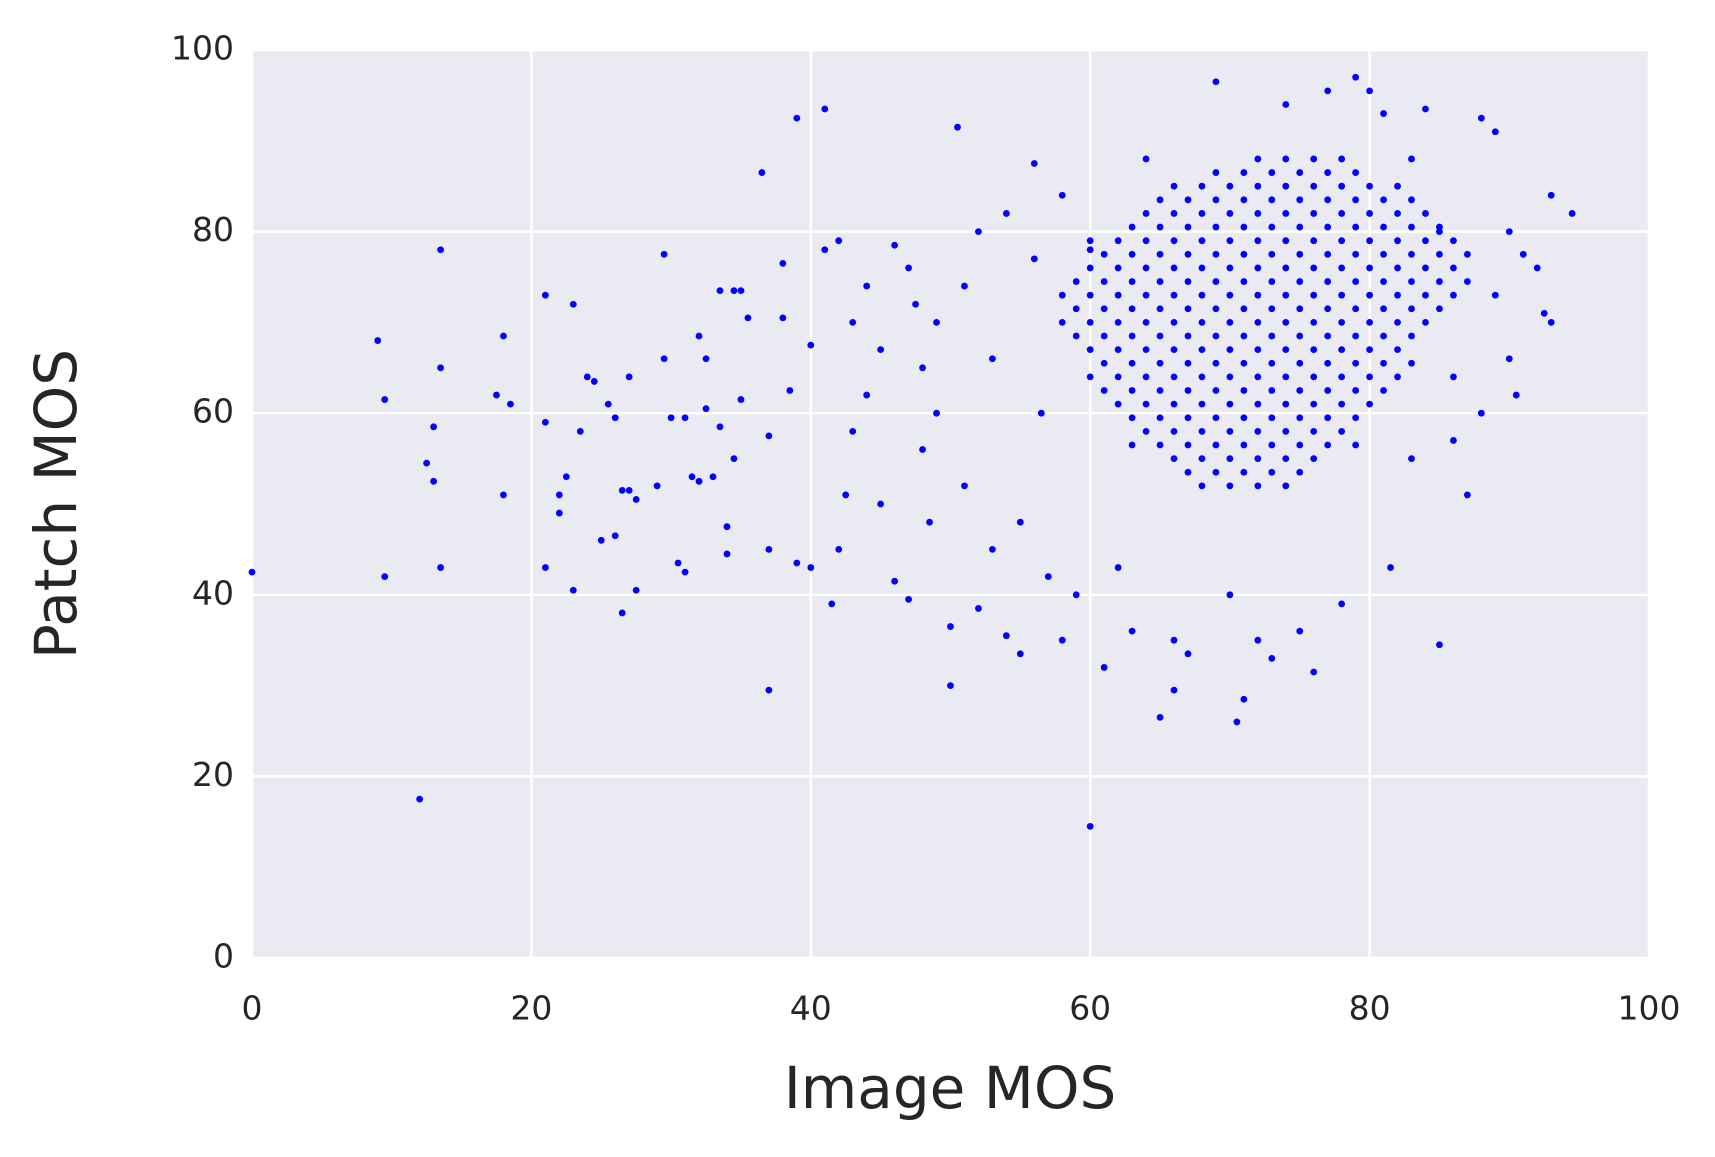 The width and height of the screenshot is (1715, 1157). What do you see at coordinates (213, 592) in the screenshot?
I see `y-tick-label: 40` at bounding box center [213, 592].